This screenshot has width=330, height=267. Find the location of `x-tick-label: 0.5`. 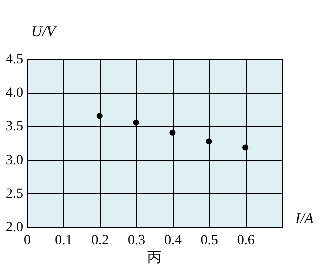

x-tick-label: 0.5 is located at coordinates (209, 241).